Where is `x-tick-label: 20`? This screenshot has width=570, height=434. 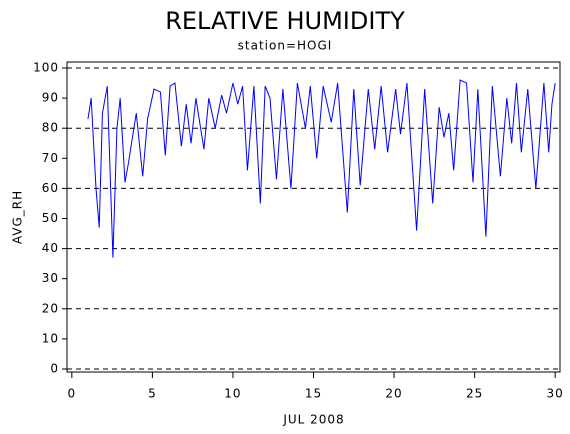
x-tick-label: 20 is located at coordinates (393, 394).